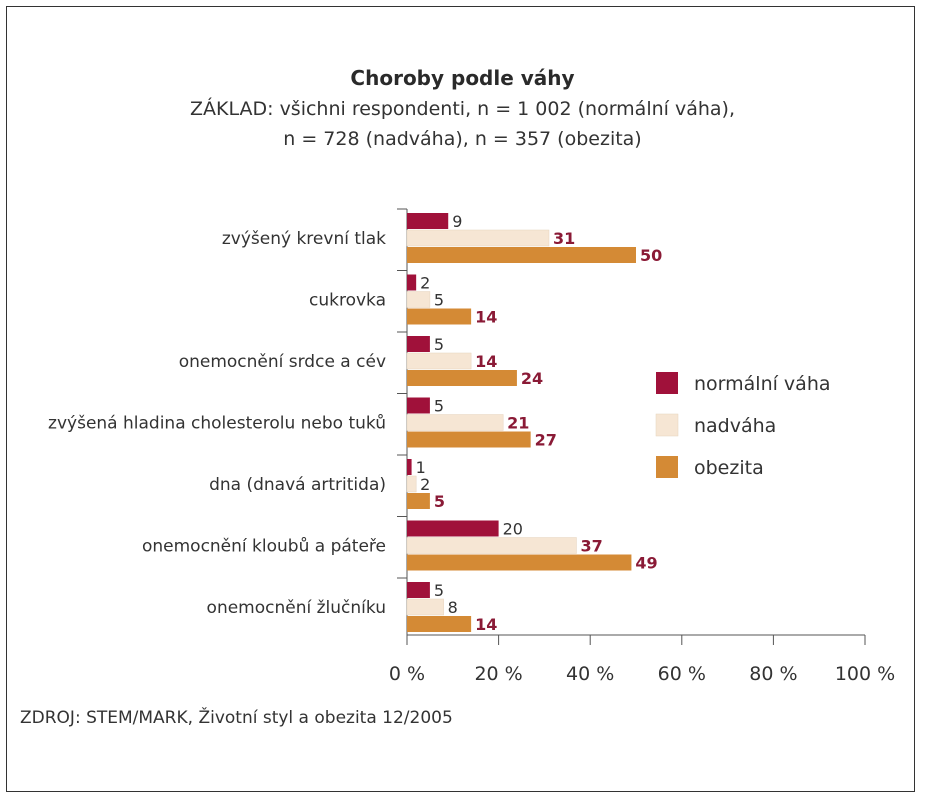 Image resolution: width=925 pixels, height=800 pixels. Describe the element at coordinates (735, 426) in the screenshot. I see `legend-label: nadváha` at that location.